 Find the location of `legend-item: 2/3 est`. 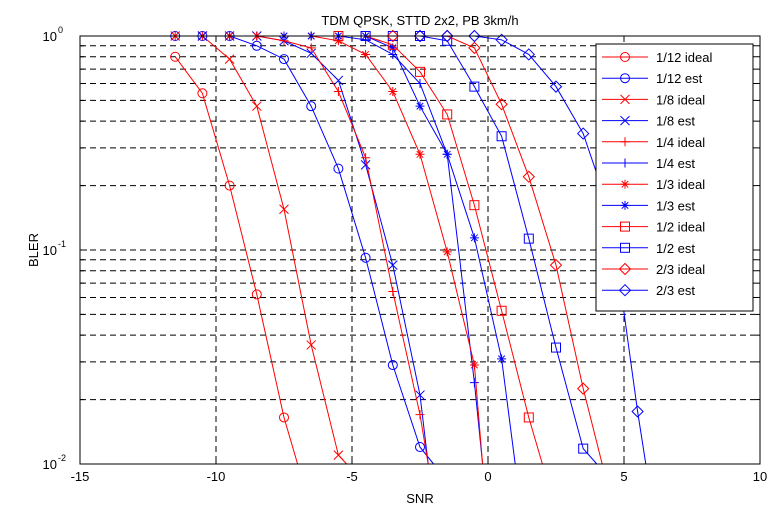

legend-item: 2/3 est is located at coordinates (648, 290).